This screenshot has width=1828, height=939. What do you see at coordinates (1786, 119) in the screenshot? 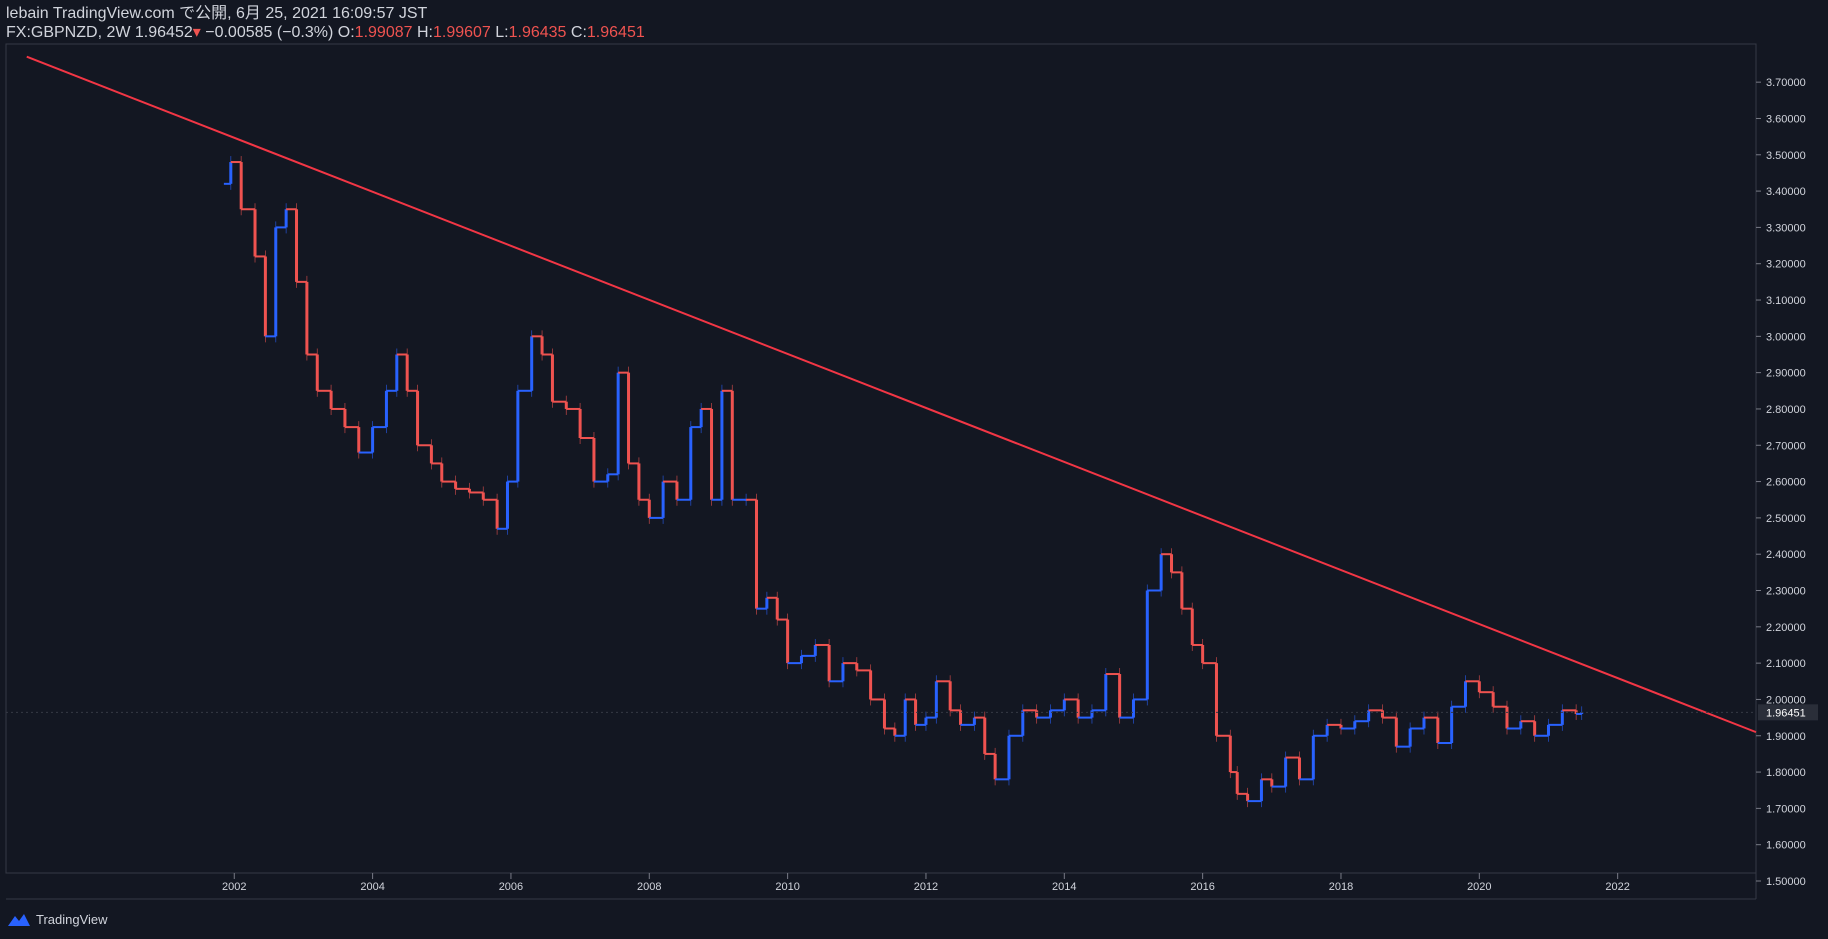
I see `y-tick-label: 3.60000` at bounding box center [1786, 119].